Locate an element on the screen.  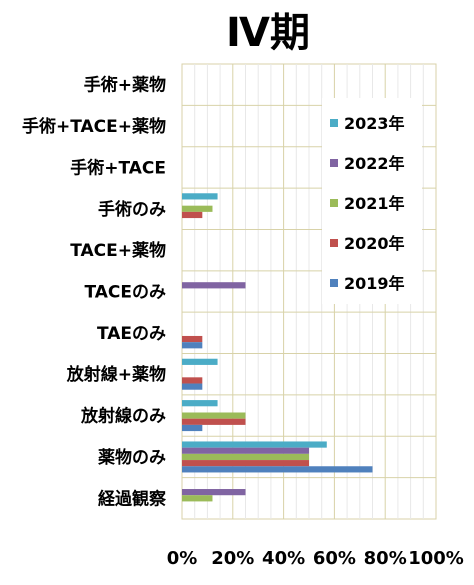
x-tick-labels: 0% 20% 40% 60% 80% 100% is located at coordinates (315, 558).